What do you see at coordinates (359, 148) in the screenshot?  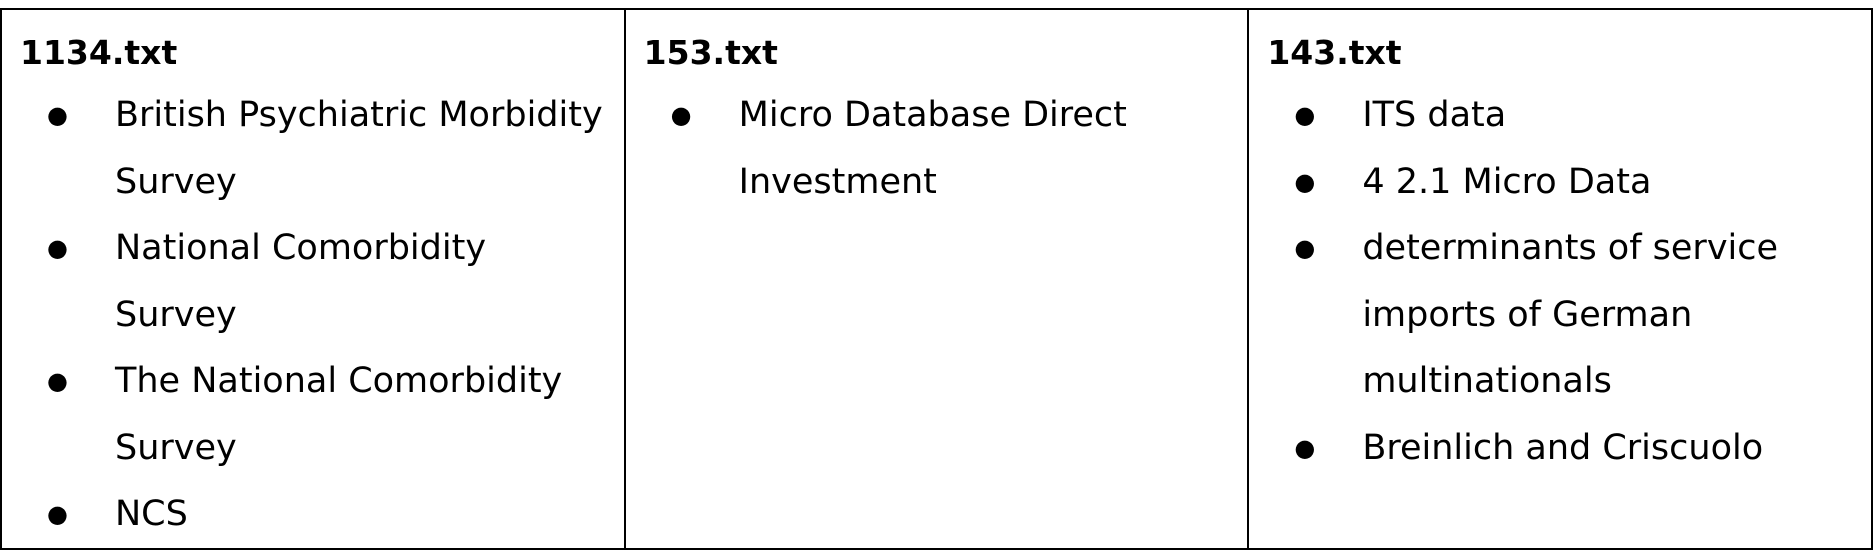 I see `list-item-text: British Psychiatric Morbidity Survey` at bounding box center [359, 148].